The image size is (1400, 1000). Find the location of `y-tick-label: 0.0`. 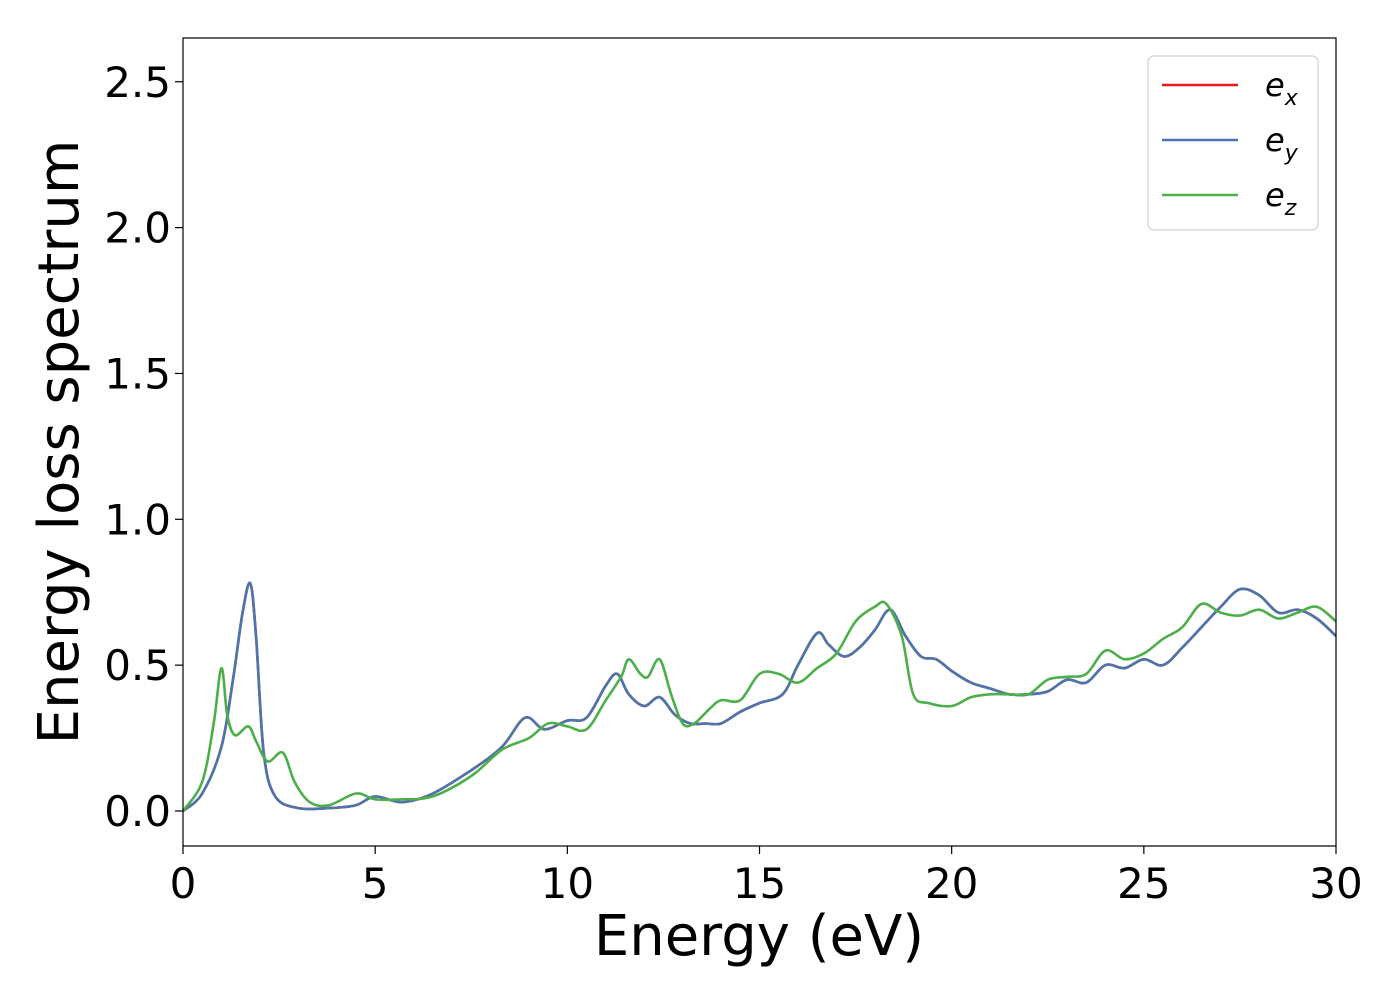

y-tick-label: 0.0 is located at coordinates (137, 811).